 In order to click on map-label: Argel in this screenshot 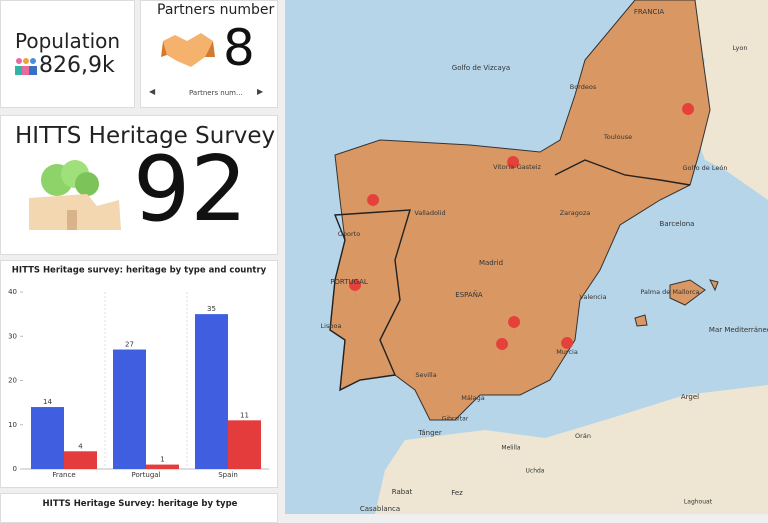, I will do `click(690, 397)`.